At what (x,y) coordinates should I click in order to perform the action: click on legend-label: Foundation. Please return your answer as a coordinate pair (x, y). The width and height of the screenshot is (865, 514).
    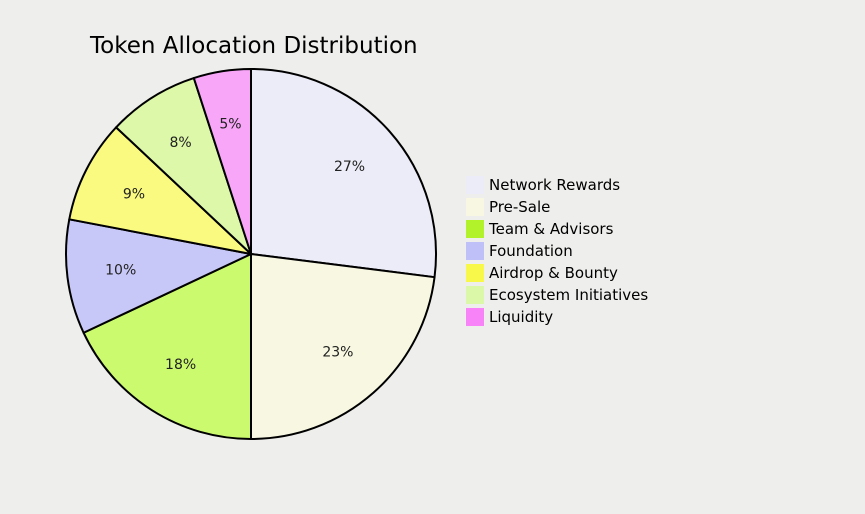
    Looking at the image, I should click on (531, 251).